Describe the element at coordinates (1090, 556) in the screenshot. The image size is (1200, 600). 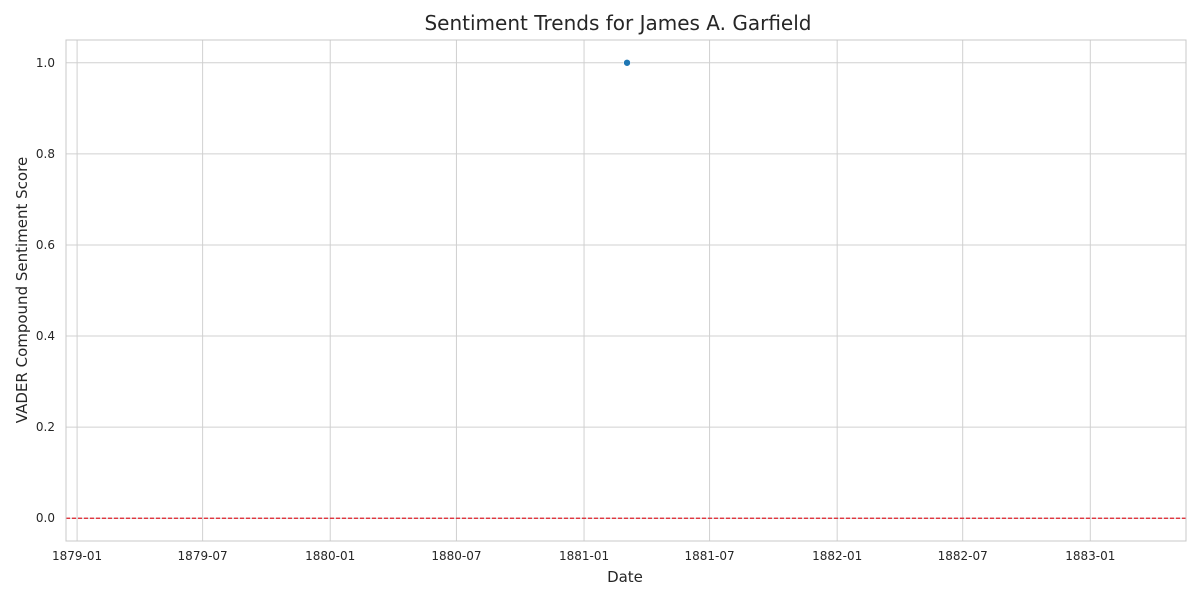
I see `x-tick-label: 1883-01` at that location.